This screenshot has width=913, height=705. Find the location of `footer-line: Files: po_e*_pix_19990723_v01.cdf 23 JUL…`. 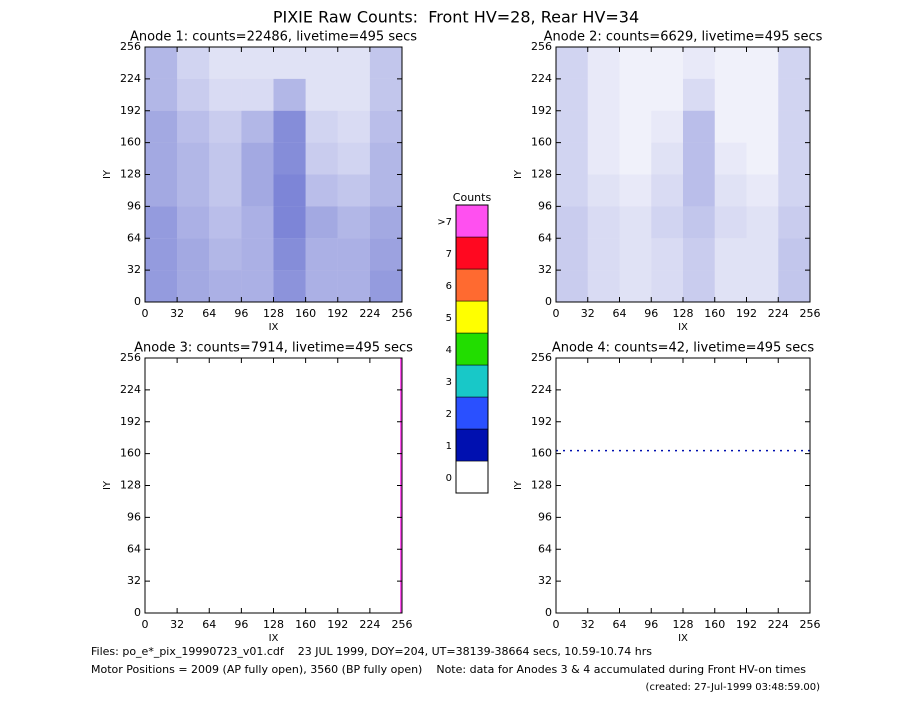

footer-line: Files: po_e*_pix_19990723_v01.cdf 23 JUL… is located at coordinates (371, 651).